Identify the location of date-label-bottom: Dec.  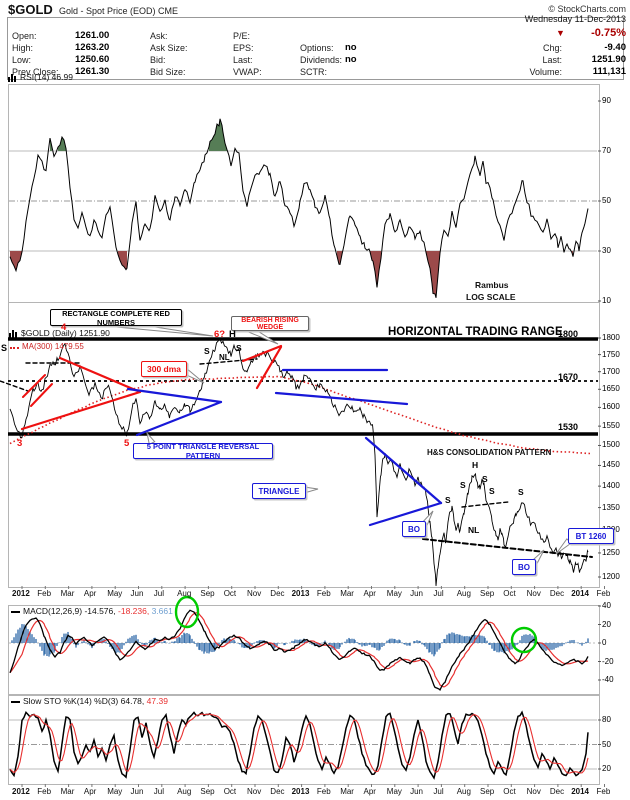
(277, 791).